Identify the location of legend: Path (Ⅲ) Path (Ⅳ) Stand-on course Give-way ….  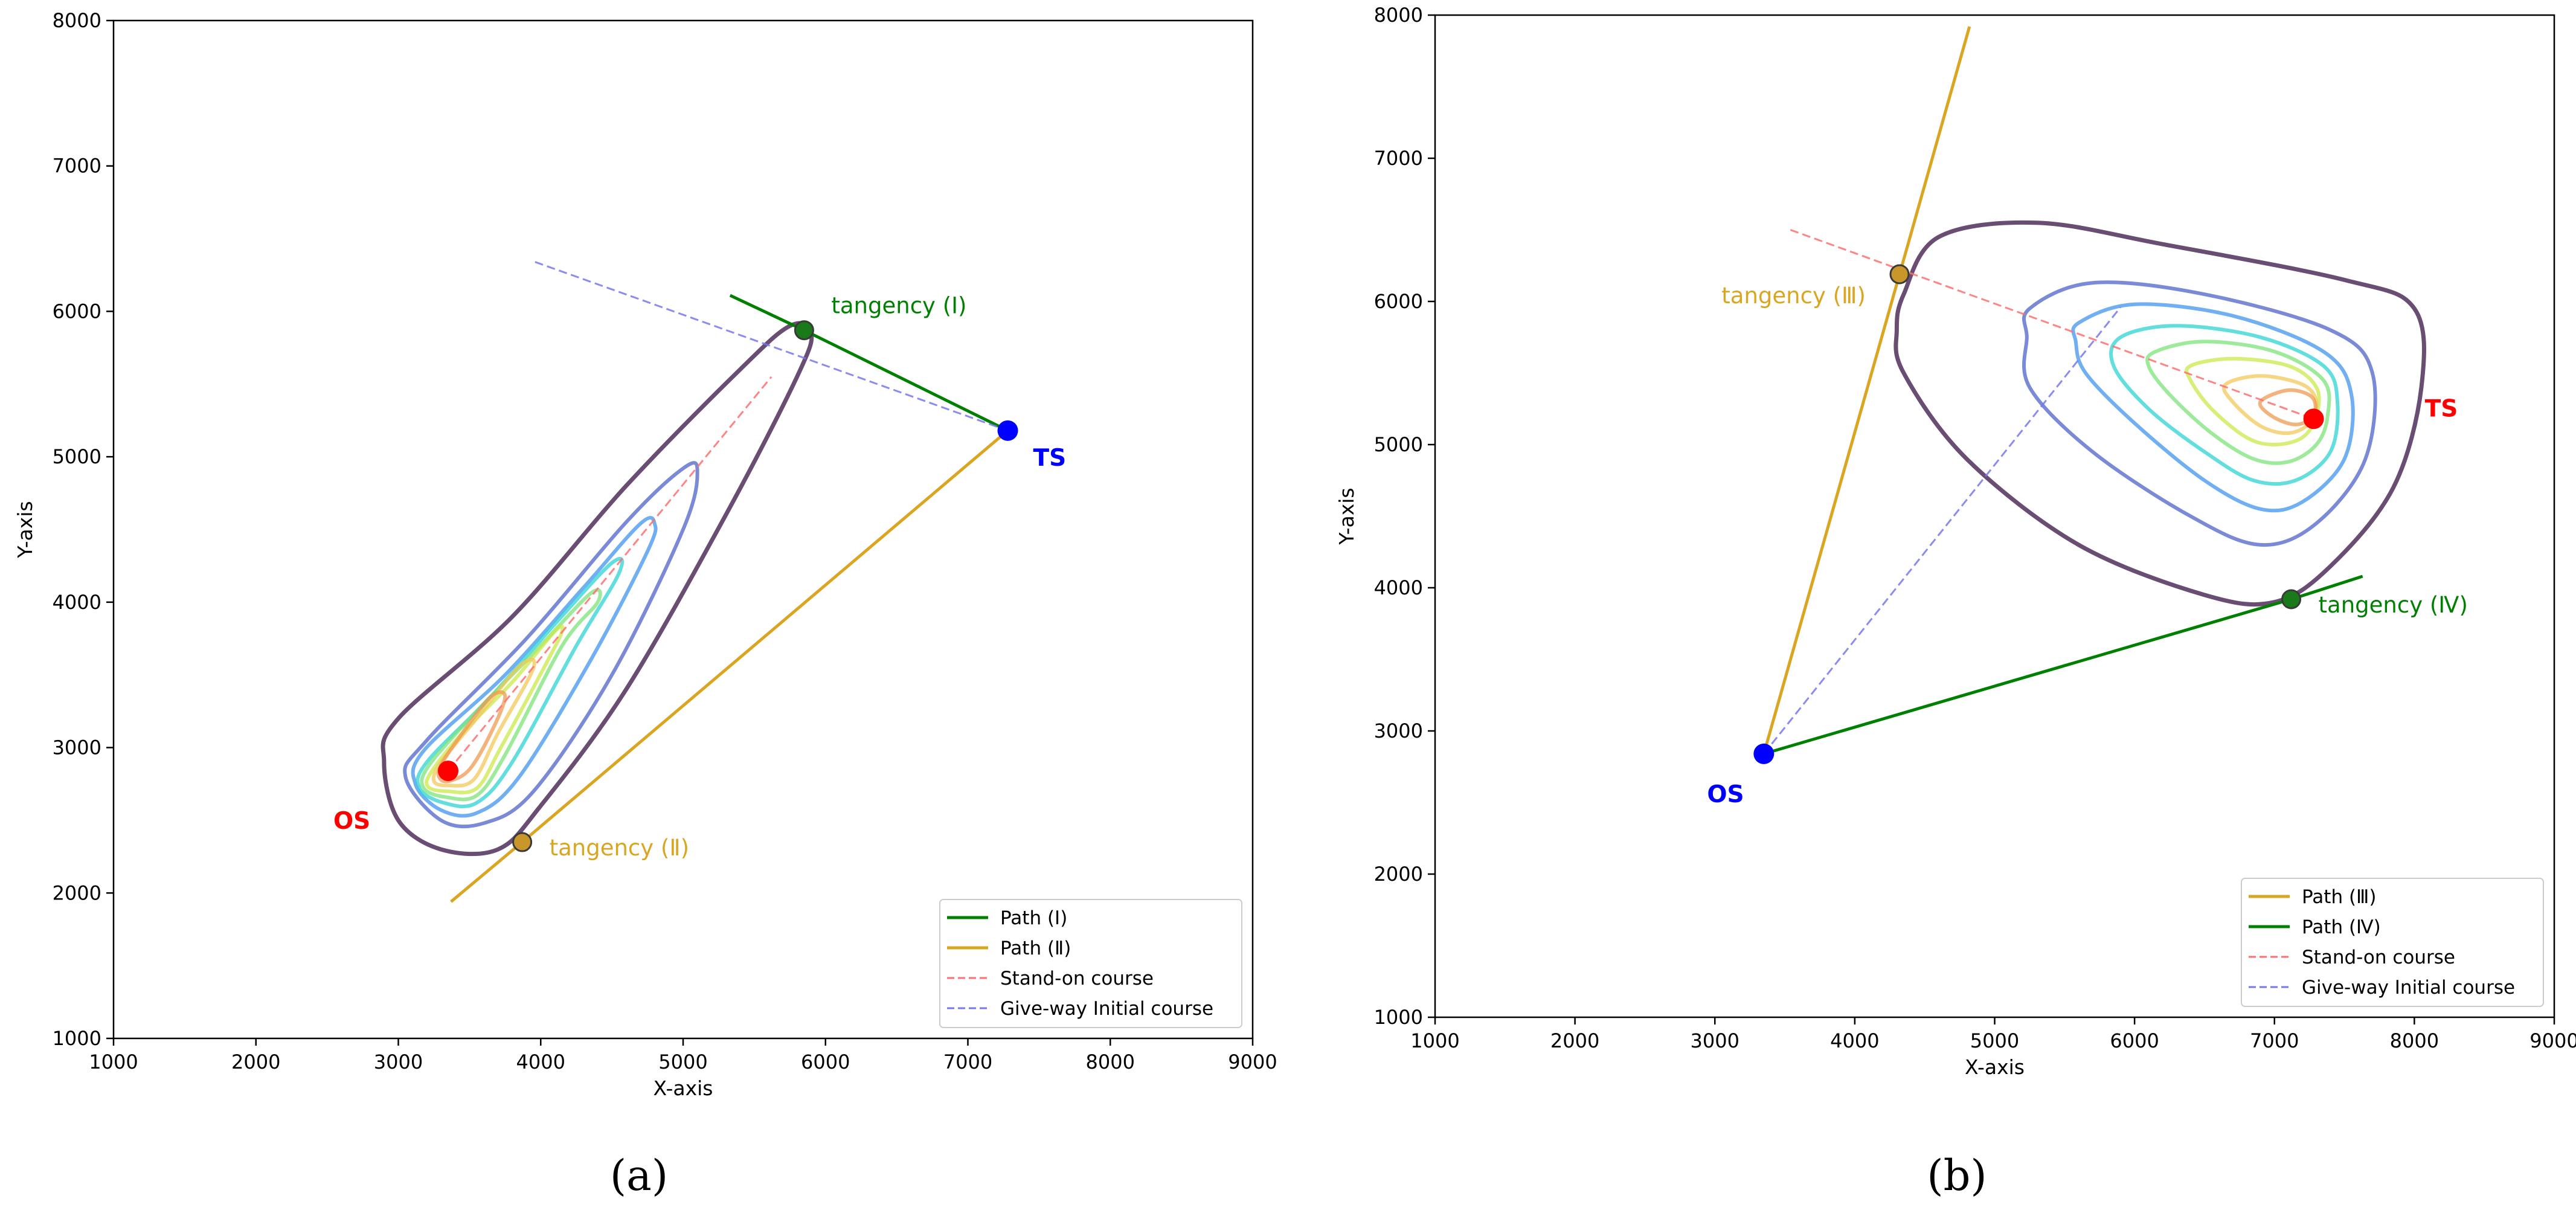
(2392, 943).